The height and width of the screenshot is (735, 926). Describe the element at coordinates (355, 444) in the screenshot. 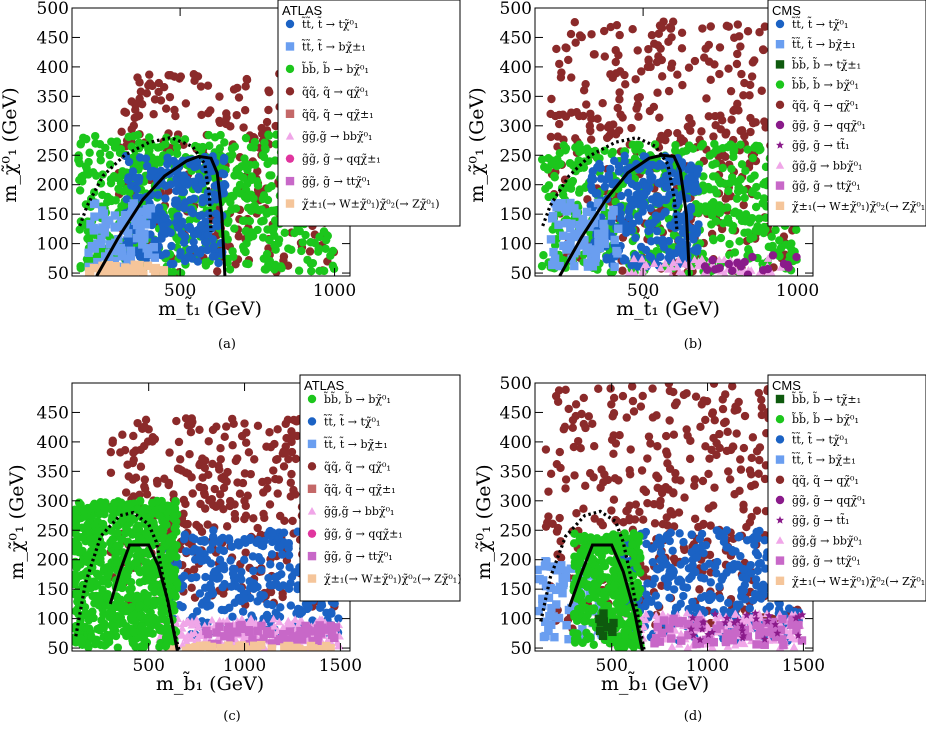

I see `legend-entry: t̃t̃, t̃ → bχ̃±₁` at that location.